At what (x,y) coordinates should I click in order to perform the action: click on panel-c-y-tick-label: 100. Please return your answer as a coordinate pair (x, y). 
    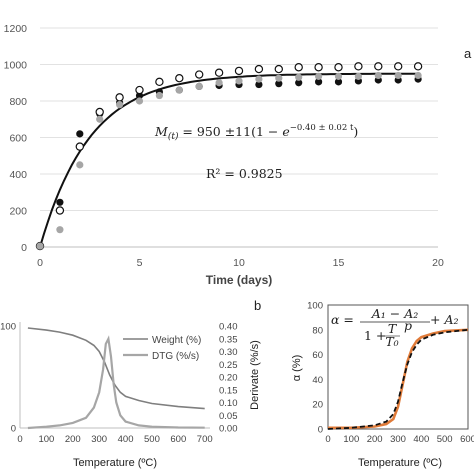
    Looking at the image, I should click on (315, 306).